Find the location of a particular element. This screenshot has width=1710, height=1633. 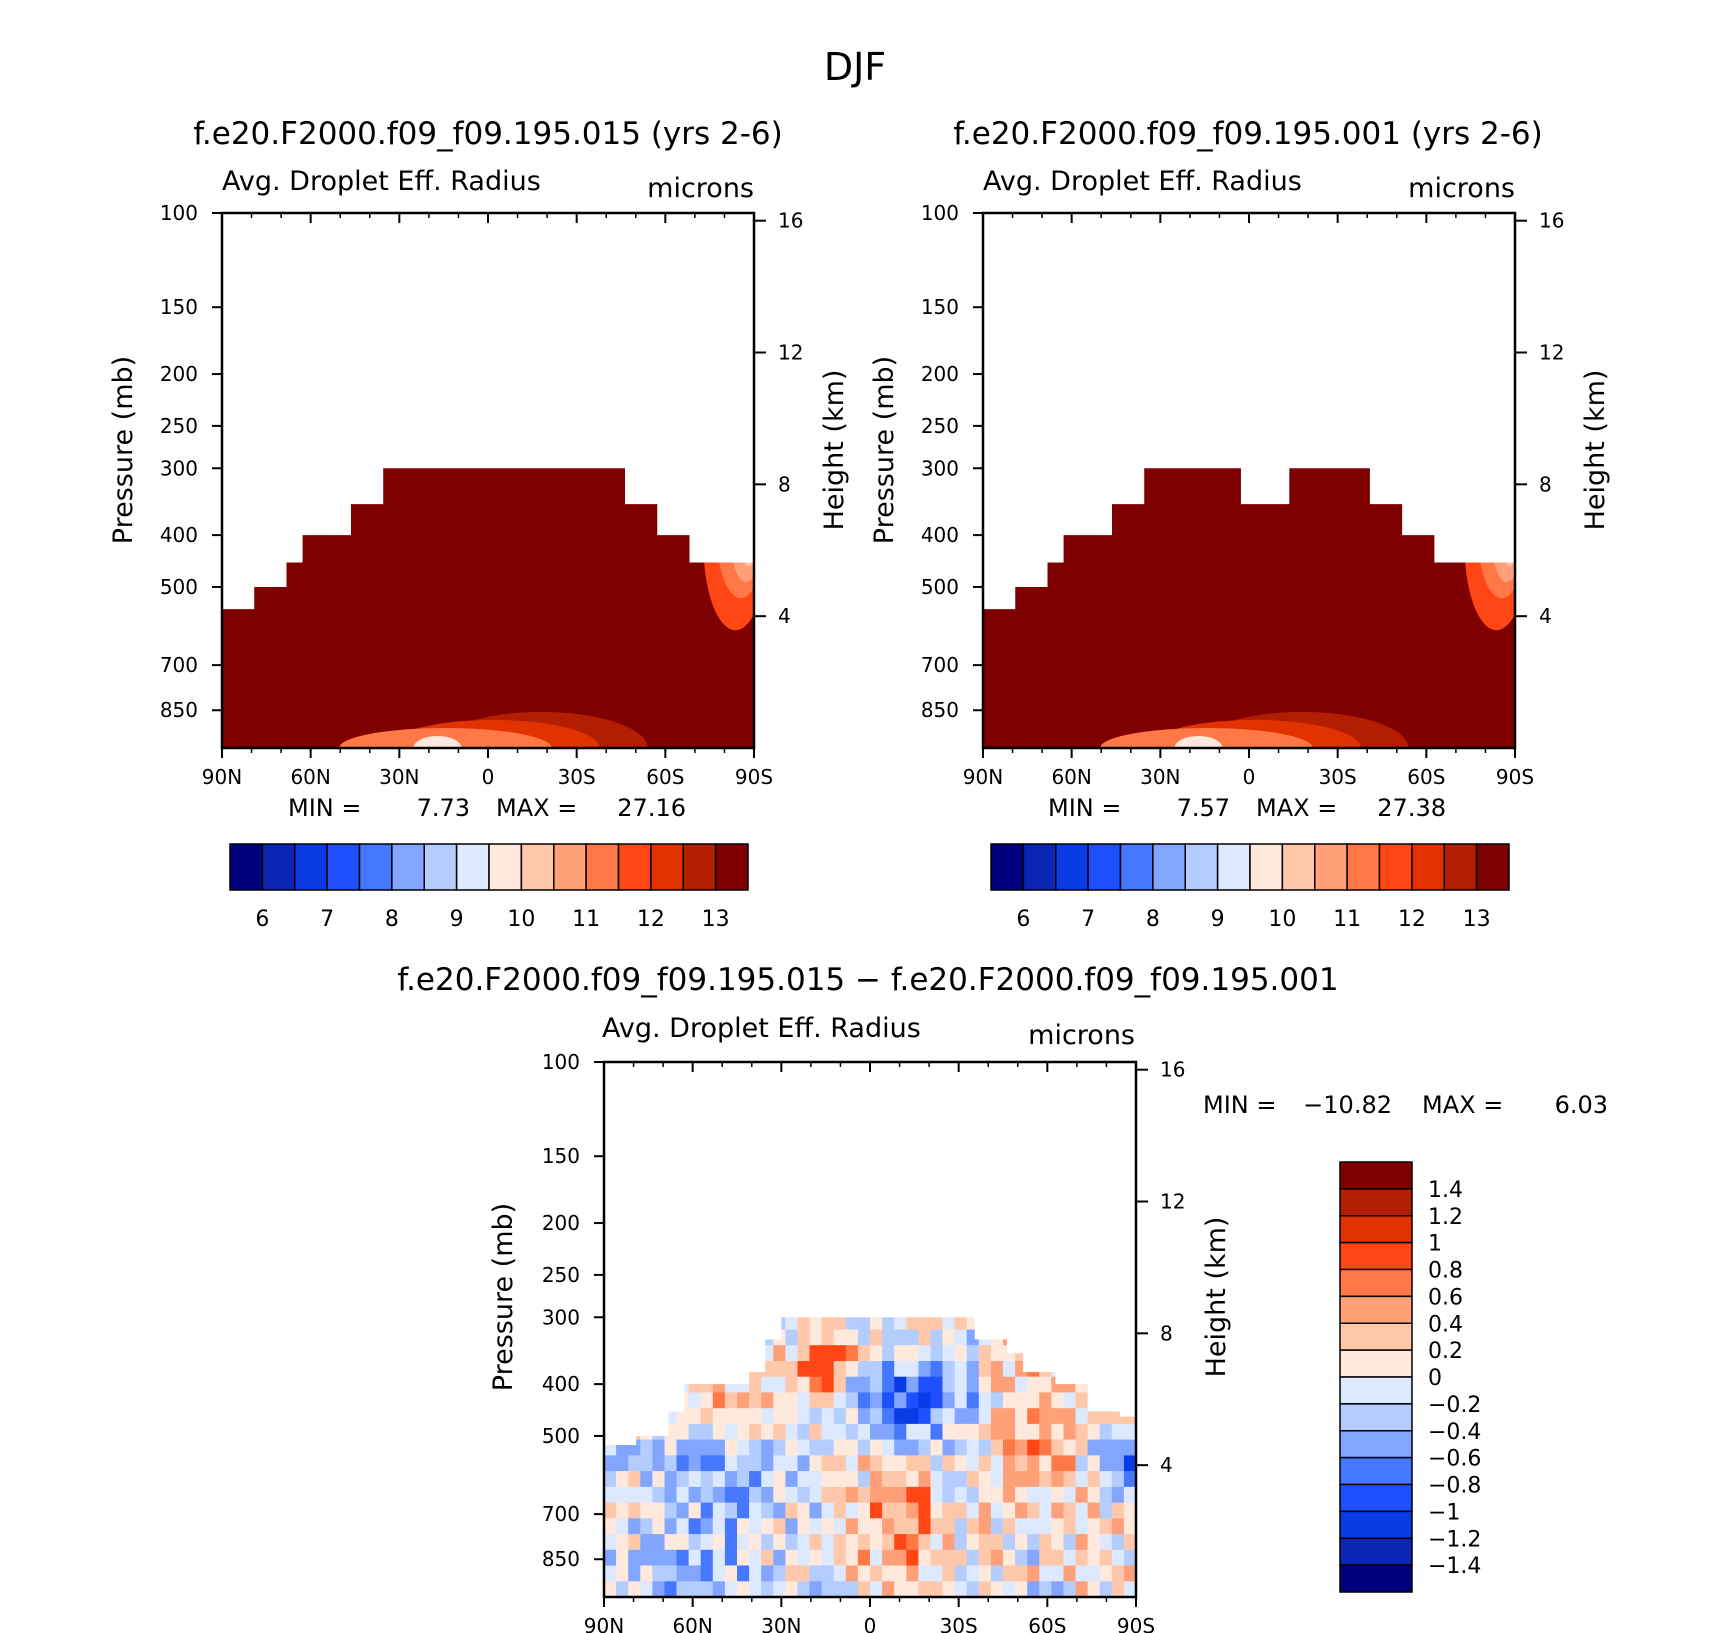

units-label: microns is located at coordinates (1081, 1035).